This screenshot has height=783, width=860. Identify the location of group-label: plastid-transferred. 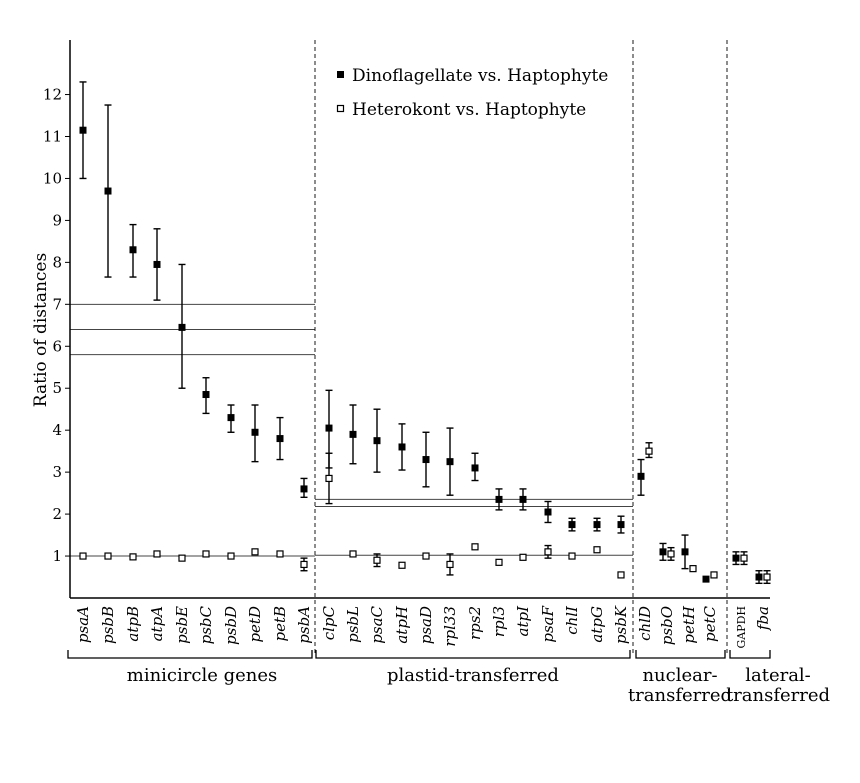
(473, 675).